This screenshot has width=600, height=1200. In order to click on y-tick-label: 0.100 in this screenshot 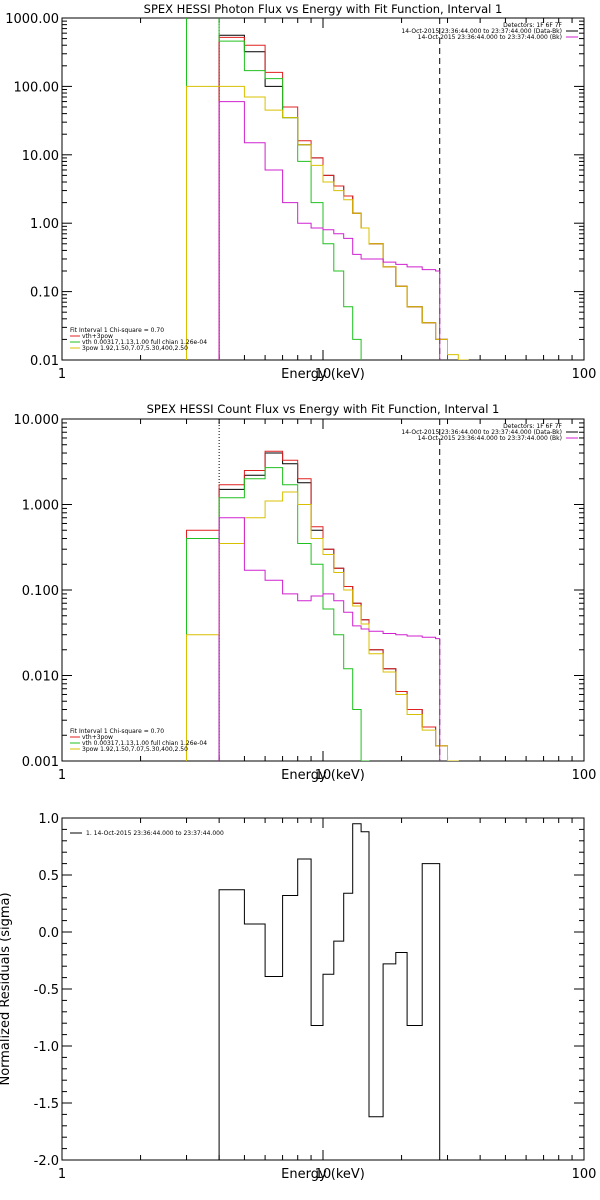, I will do `click(40, 591)`.